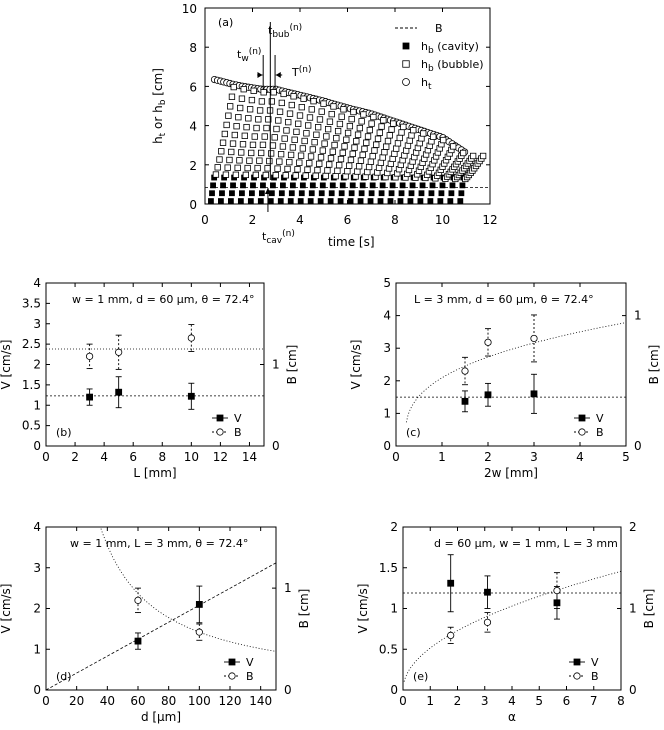  Describe the element at coordinates (107, 701) in the screenshot. I see `x-tick-label: 40` at that location.